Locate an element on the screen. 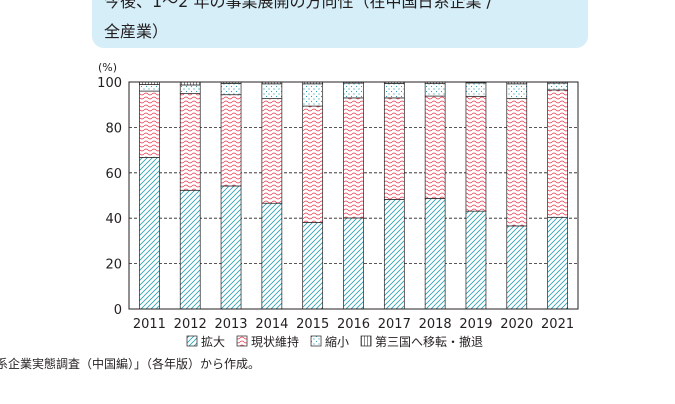 The height and width of the screenshot is (404, 675). x-tick-label-2013: 2013 is located at coordinates (230, 324).